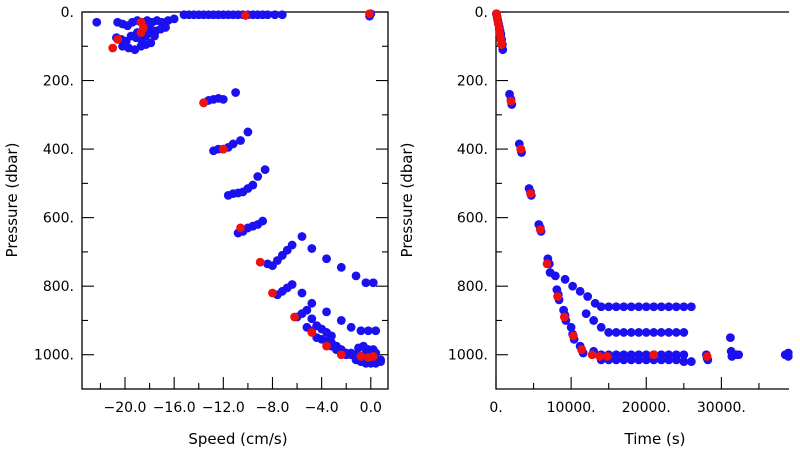 Image resolution: width=800 pixels, height=450 pixels. I want to click on time-y-tick-label: 200., so click(472, 82).